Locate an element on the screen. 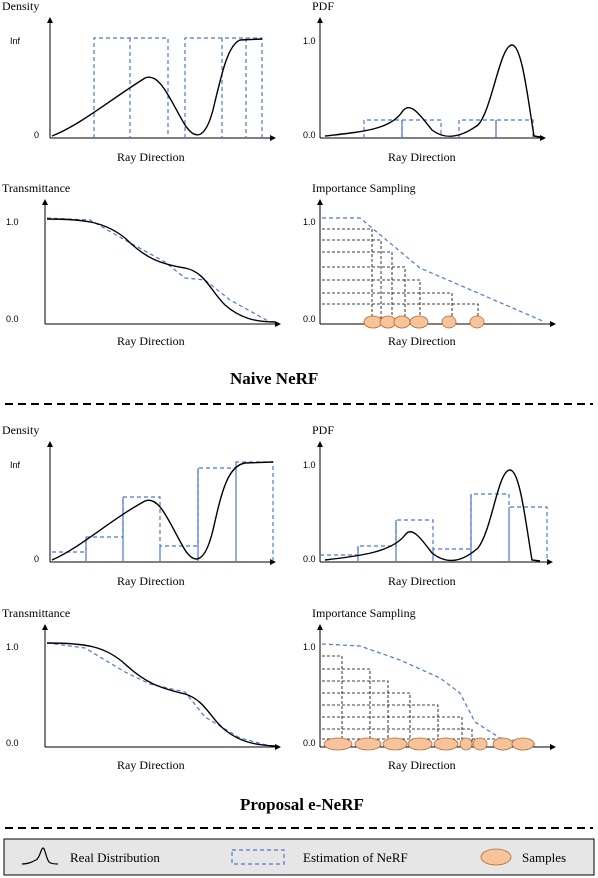 Image resolution: width=598 pixels, height=878 pixels. naive-density-estimate is located at coordinates (178, 87).